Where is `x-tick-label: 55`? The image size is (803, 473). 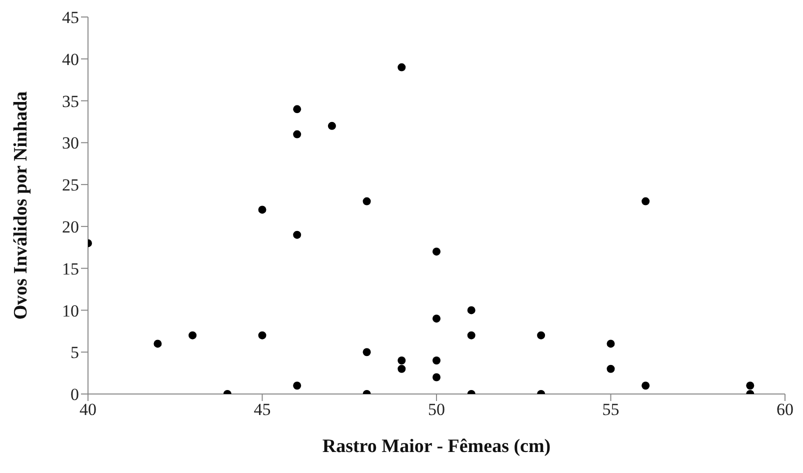
x-tick-label: 55 is located at coordinates (611, 410).